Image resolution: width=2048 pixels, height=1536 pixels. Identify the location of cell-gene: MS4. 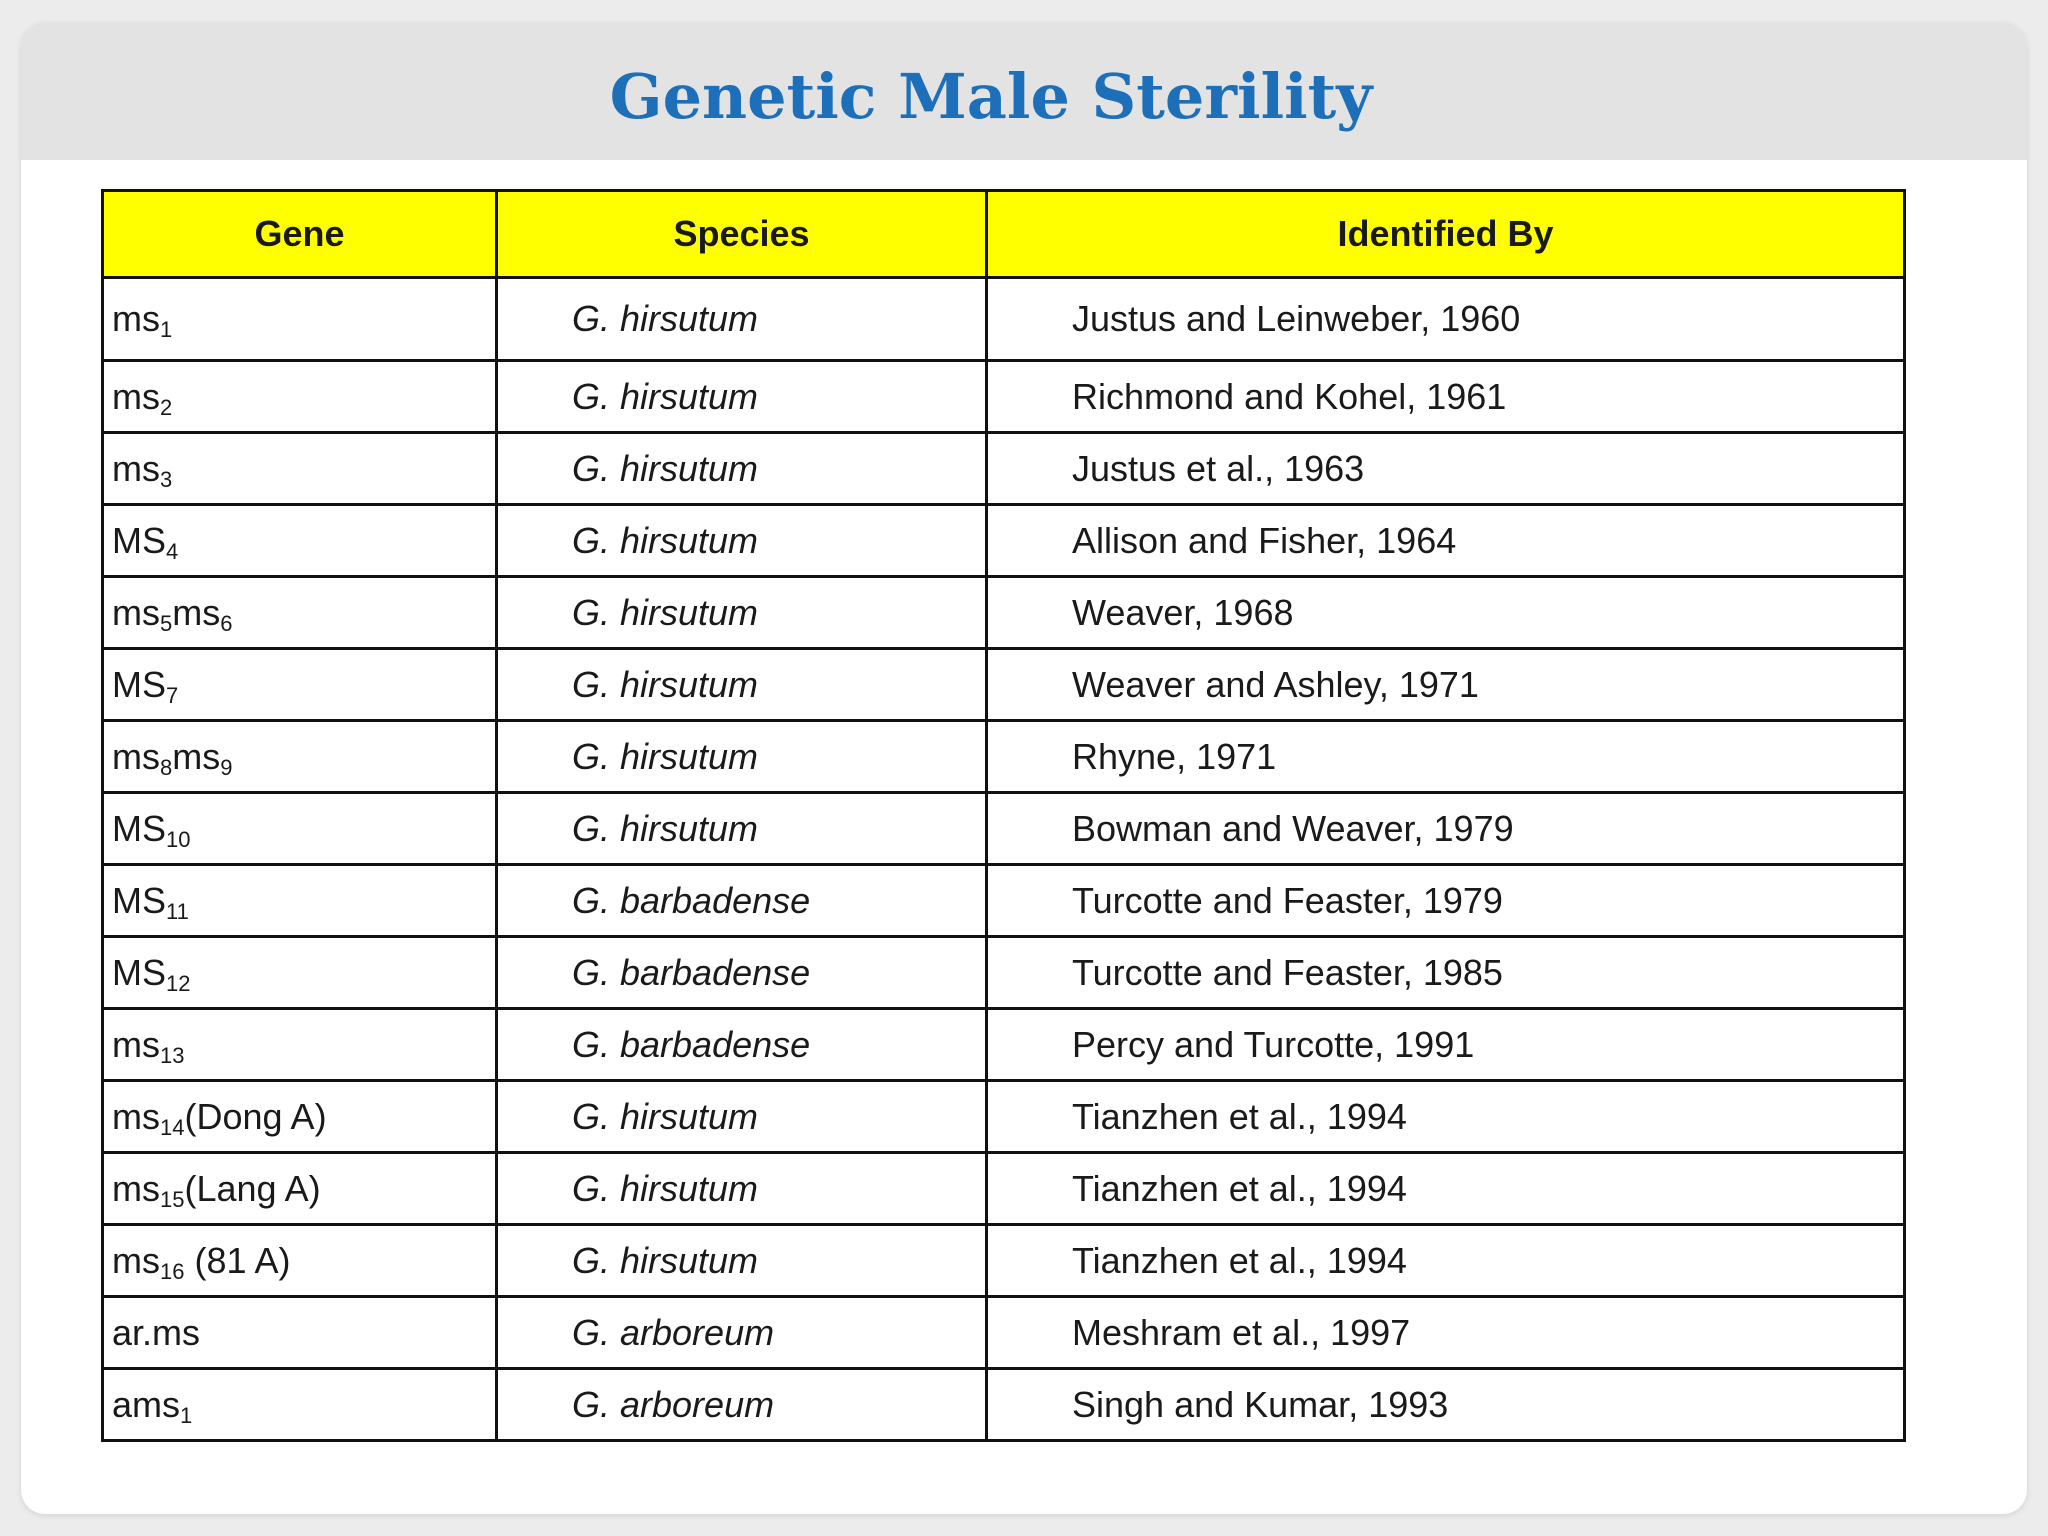
(299, 540).